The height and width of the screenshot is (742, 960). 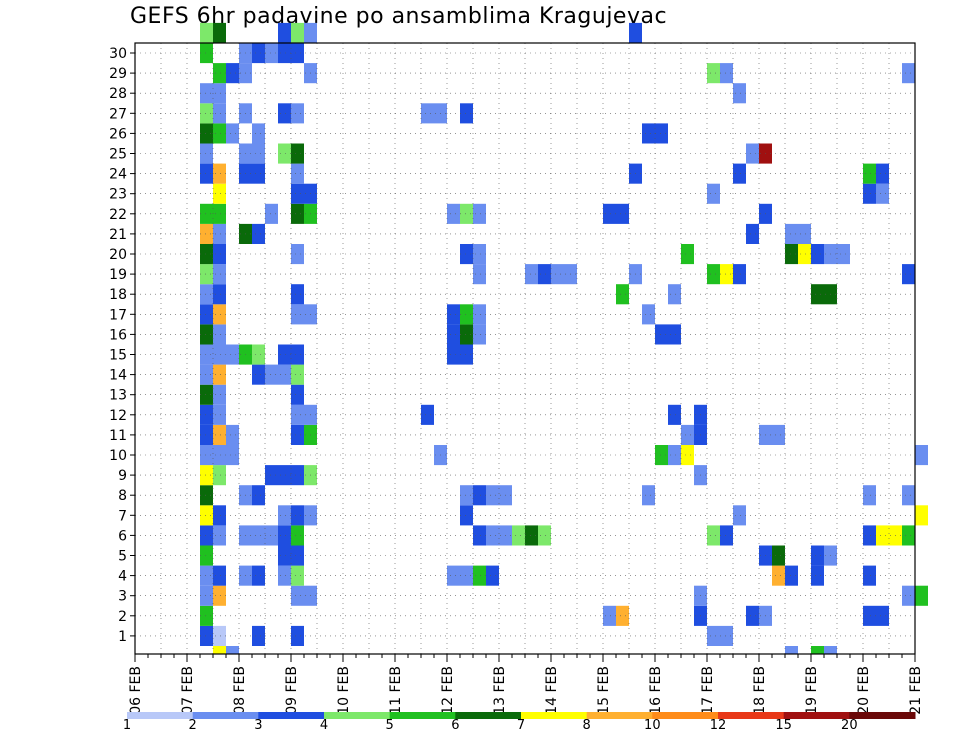 What do you see at coordinates (240, 690) in the screenshot?
I see `x-tick-label: 08 FEB` at bounding box center [240, 690].